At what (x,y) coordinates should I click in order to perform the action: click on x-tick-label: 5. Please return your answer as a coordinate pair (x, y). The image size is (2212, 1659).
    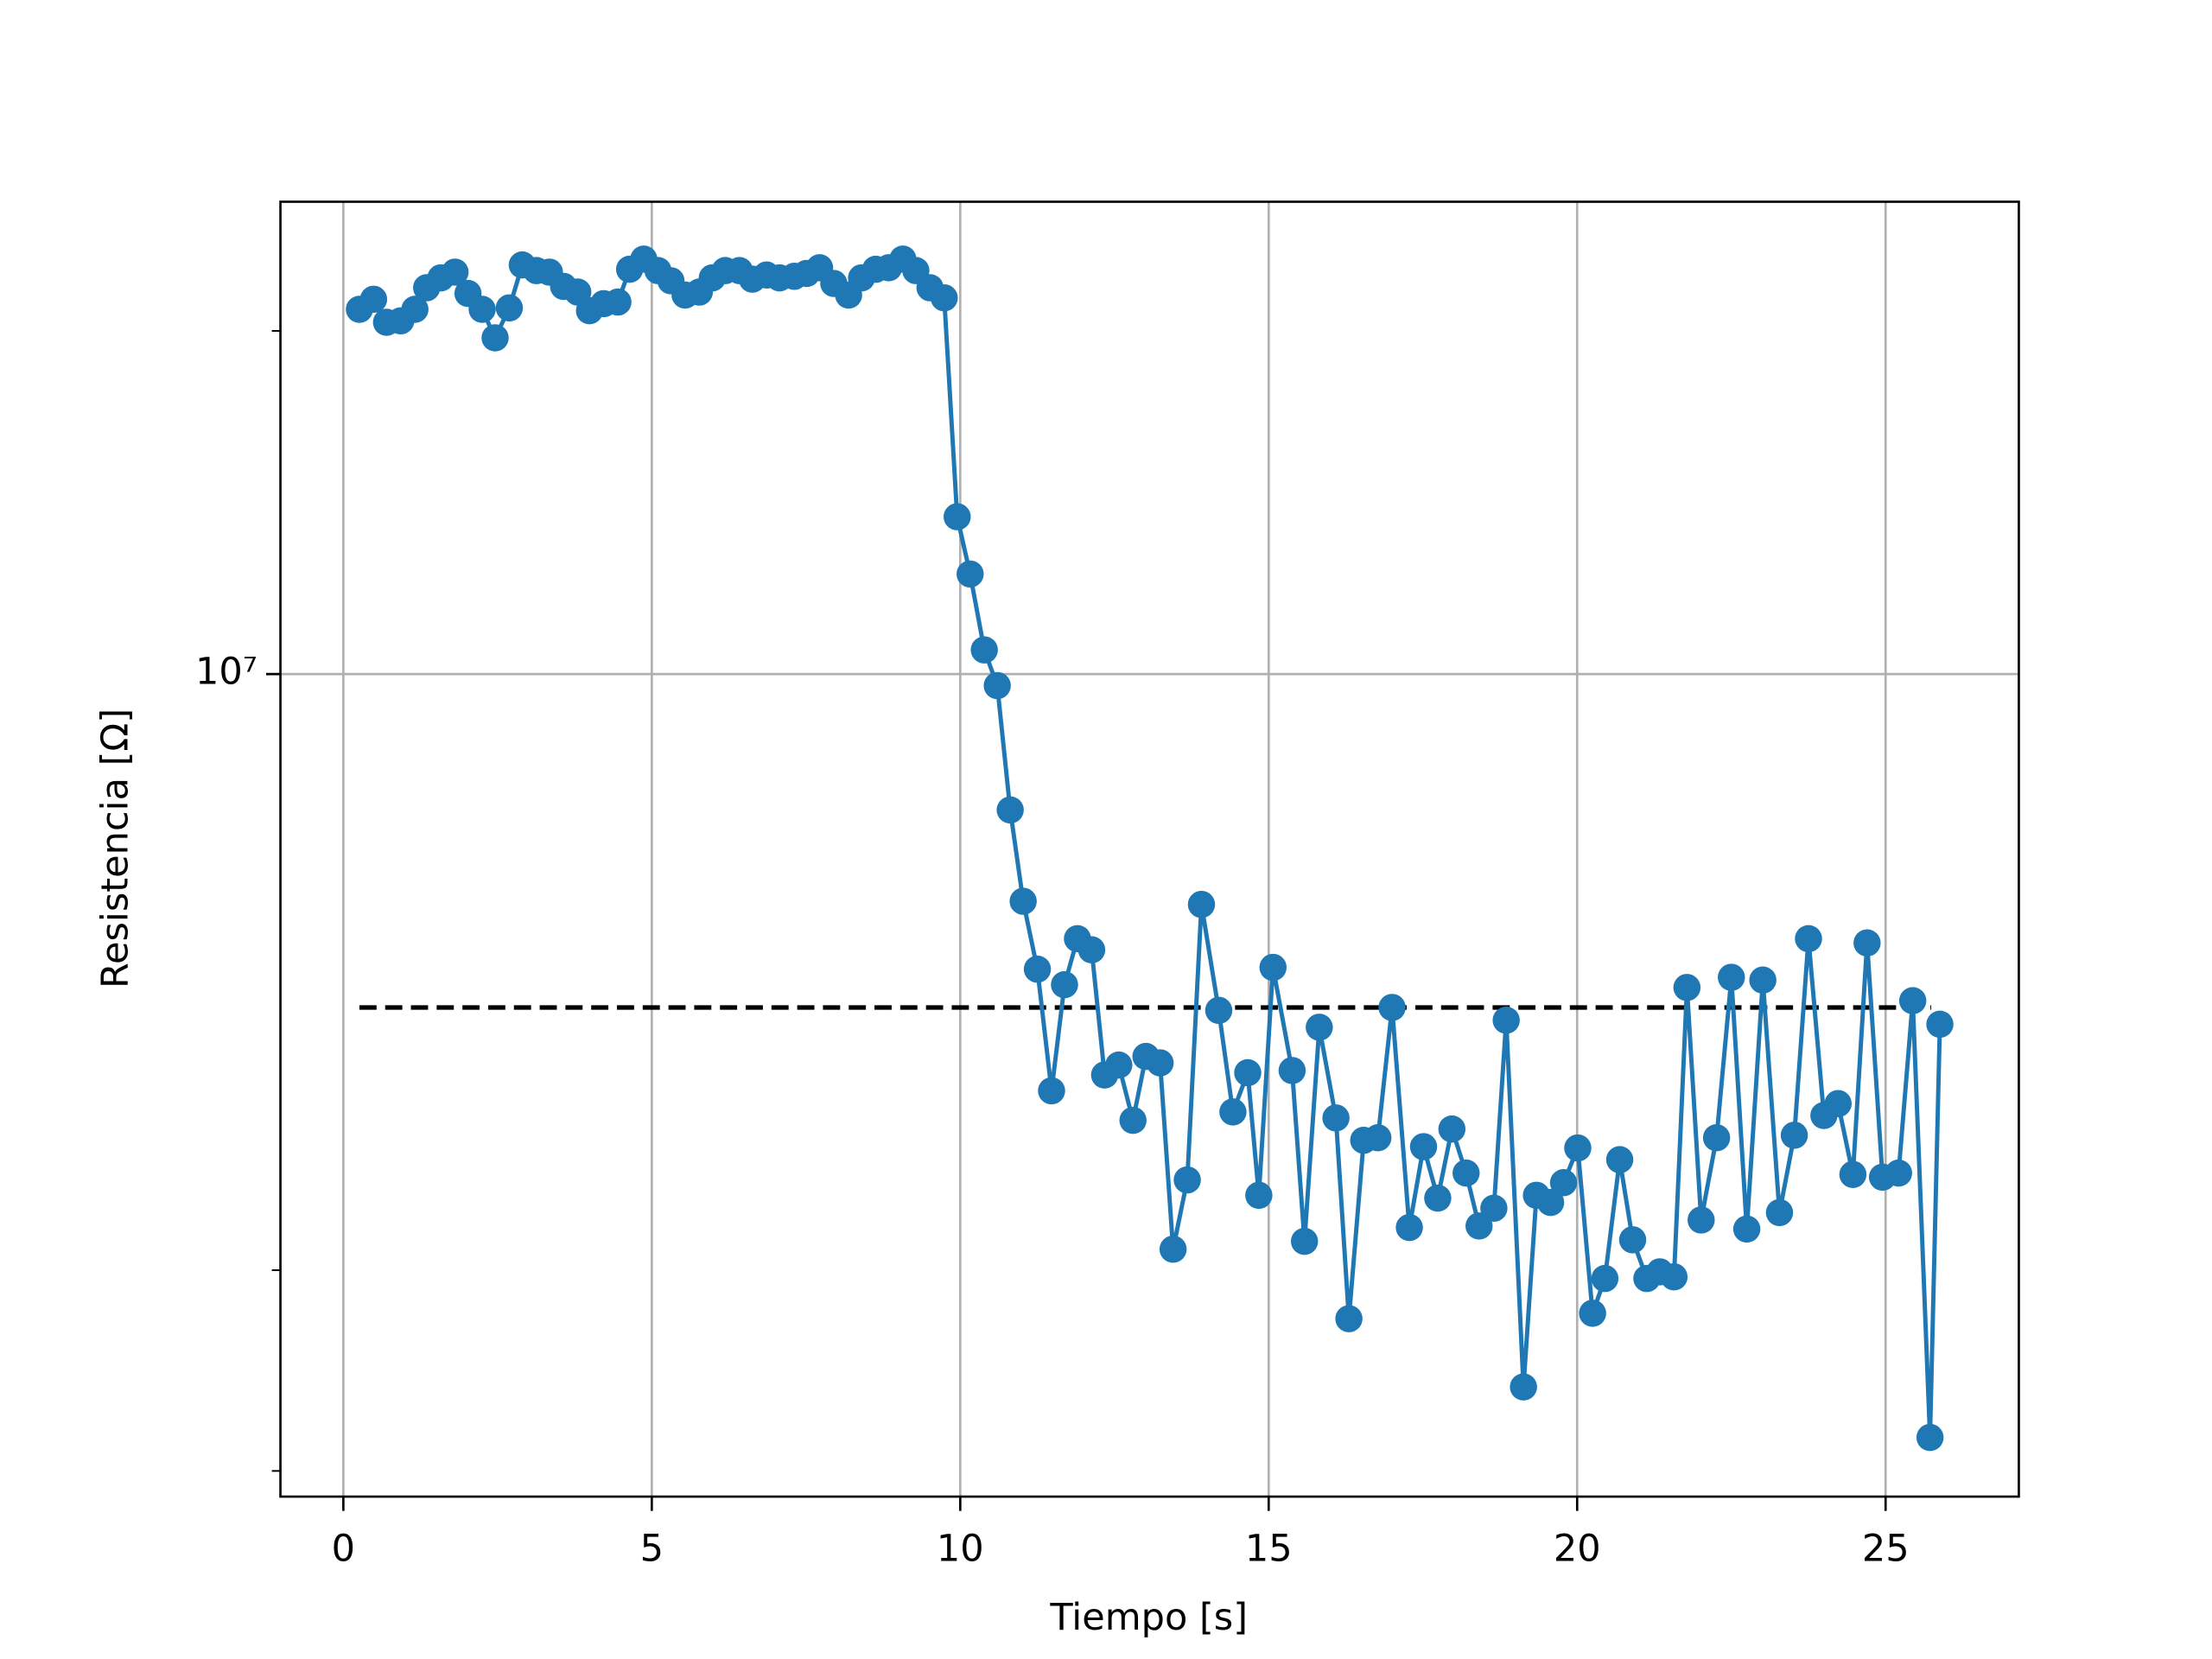
    Looking at the image, I should click on (652, 1548).